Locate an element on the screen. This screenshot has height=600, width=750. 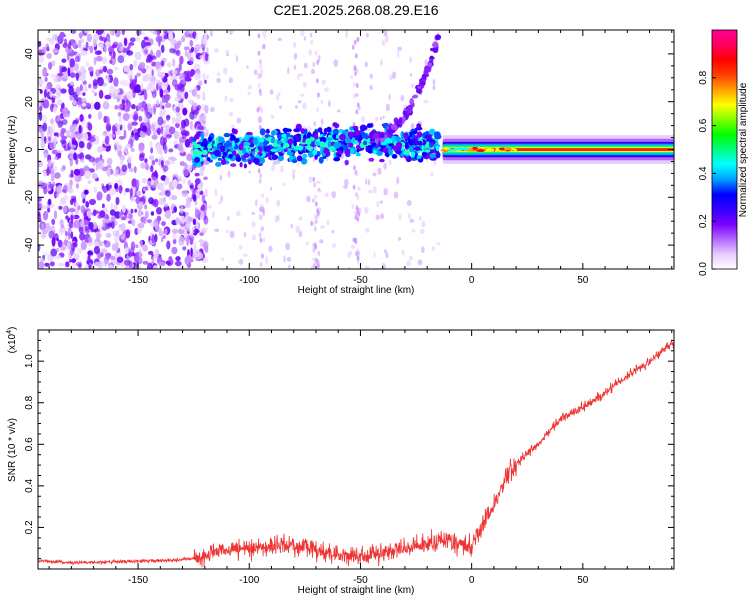
tone-core is located at coordinates (592, 149).